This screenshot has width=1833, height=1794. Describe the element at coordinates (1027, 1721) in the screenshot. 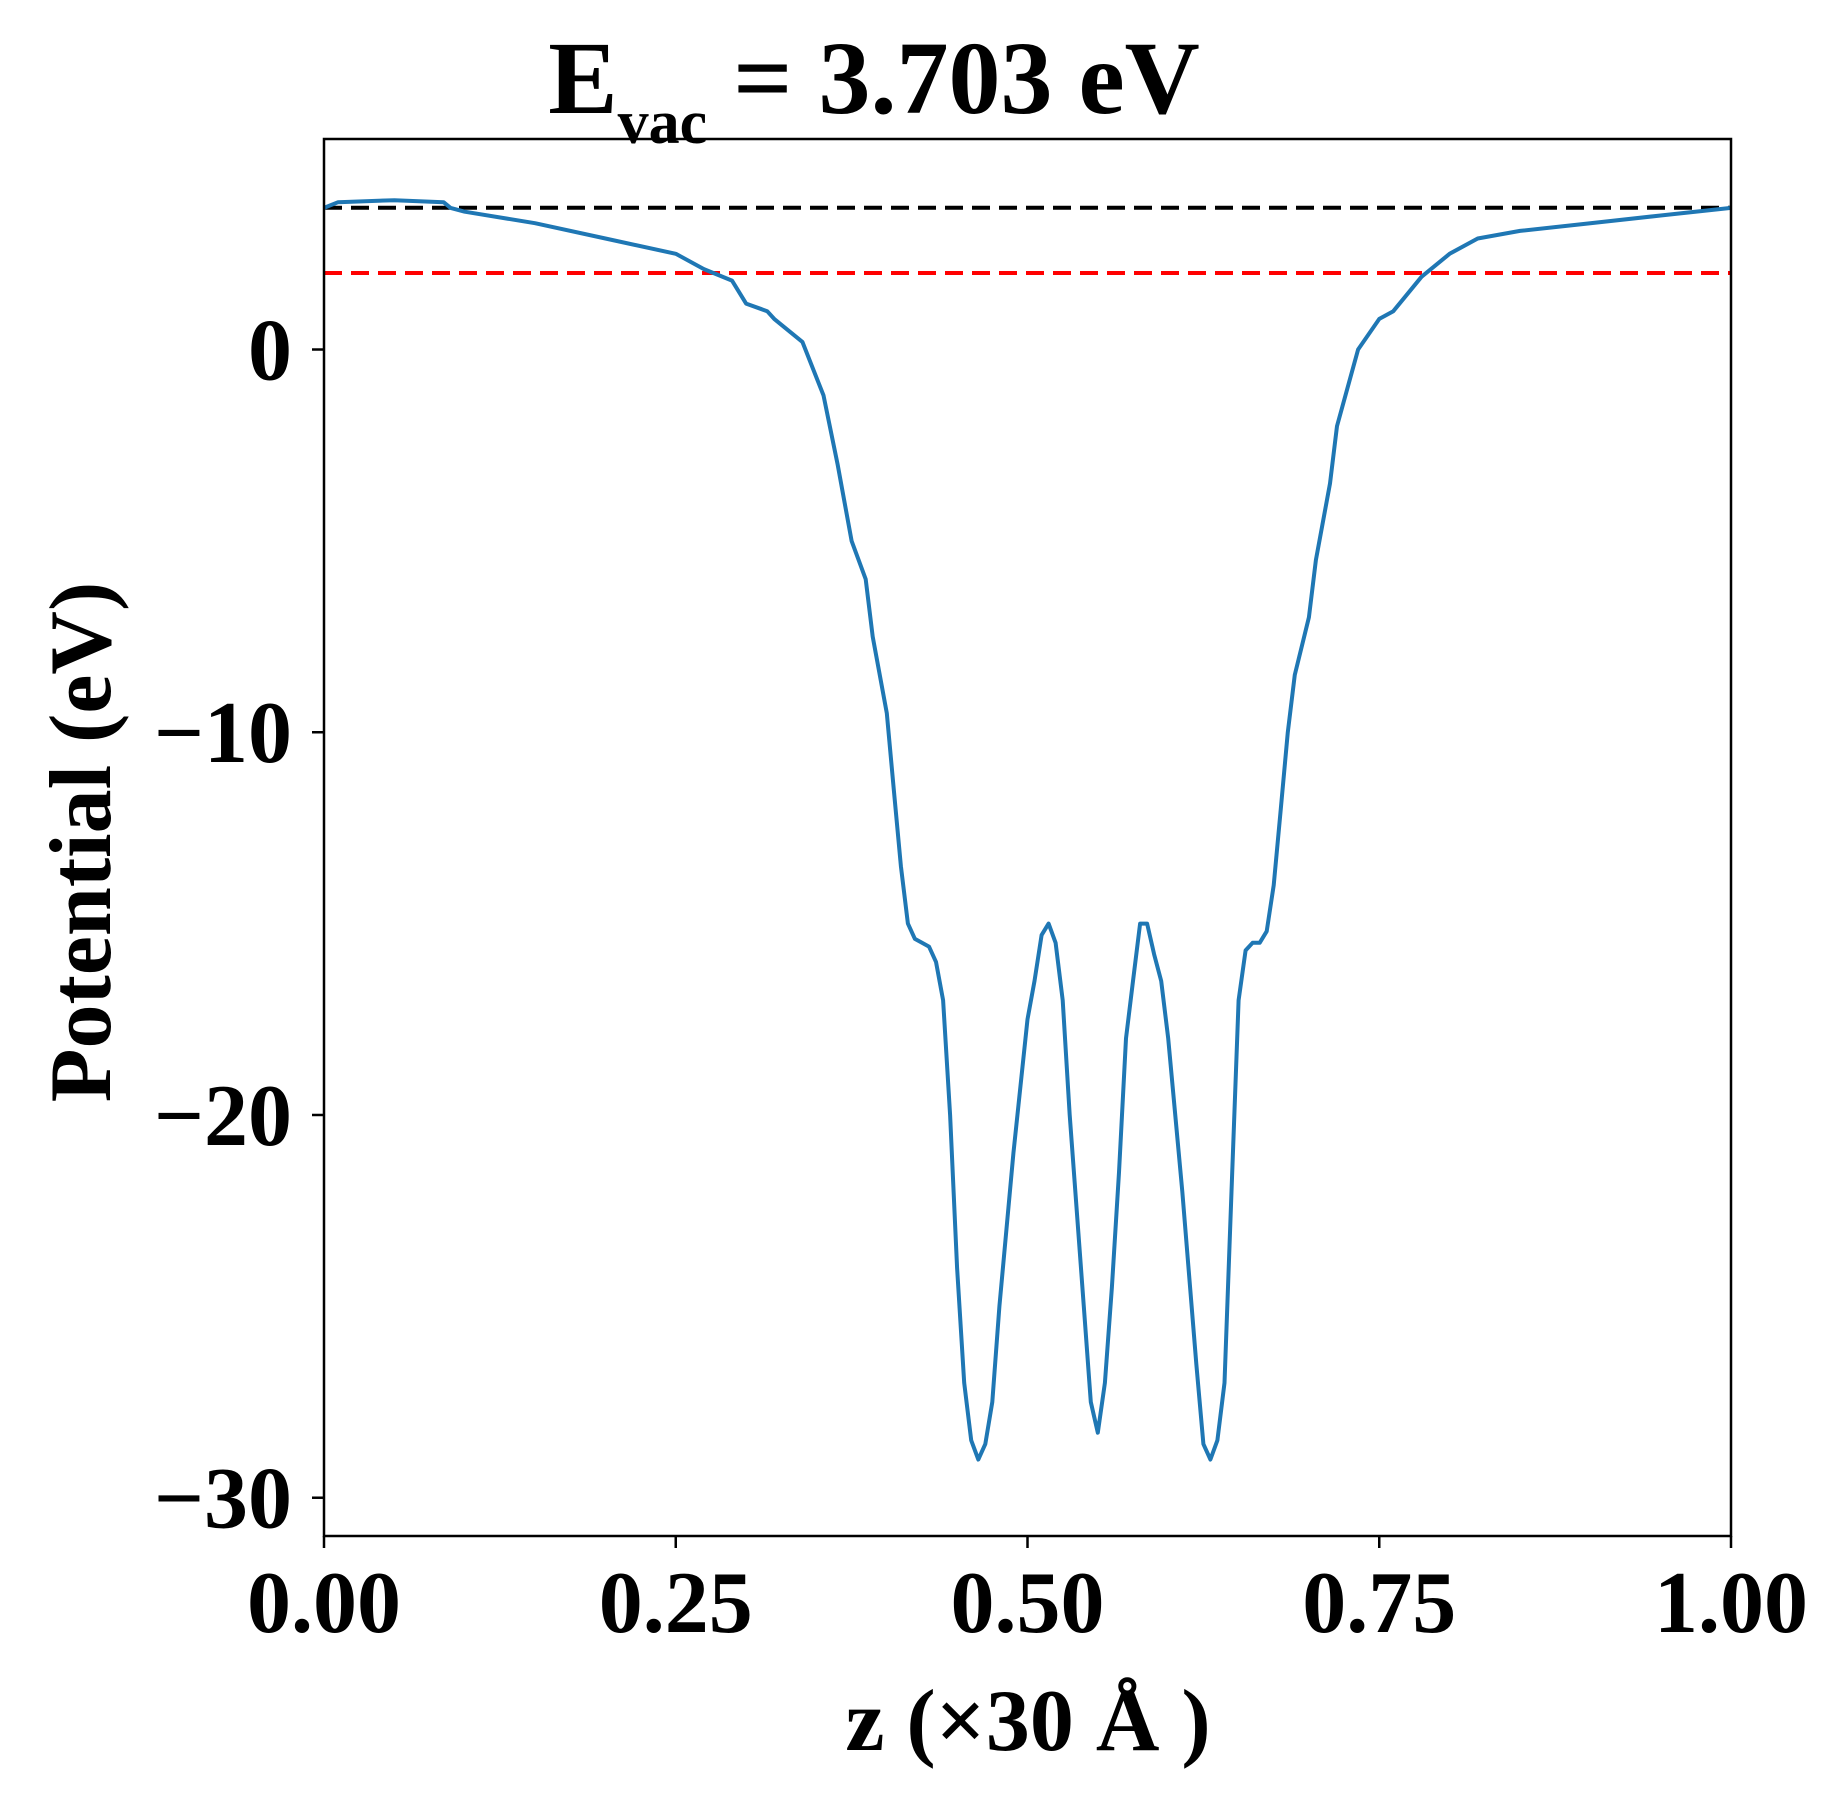

I see `x-axis-title: z (×30 Å )` at that location.